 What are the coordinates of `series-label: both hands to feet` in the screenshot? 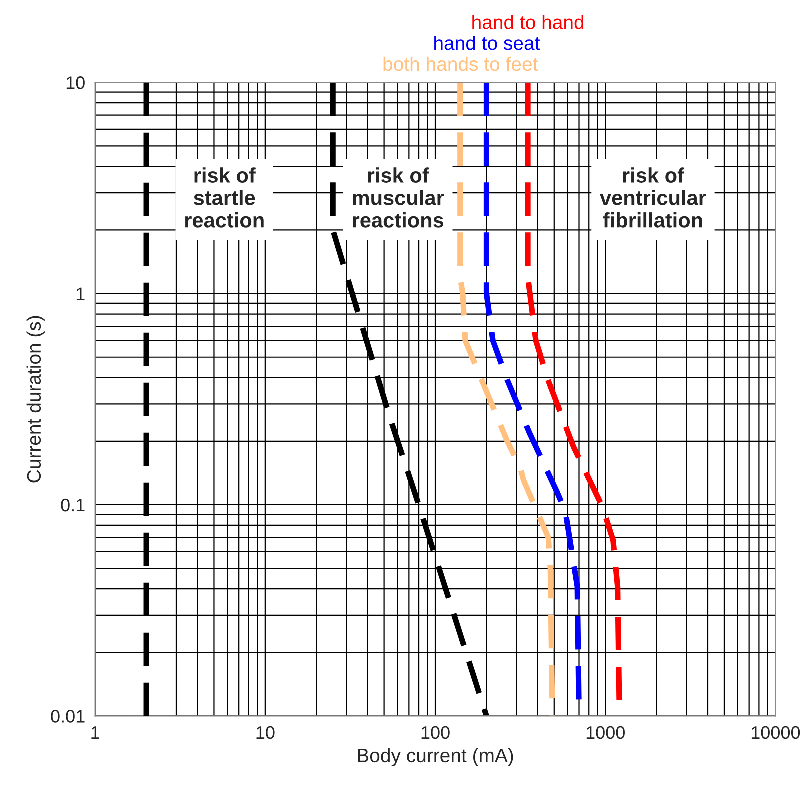 It's located at (461, 64).